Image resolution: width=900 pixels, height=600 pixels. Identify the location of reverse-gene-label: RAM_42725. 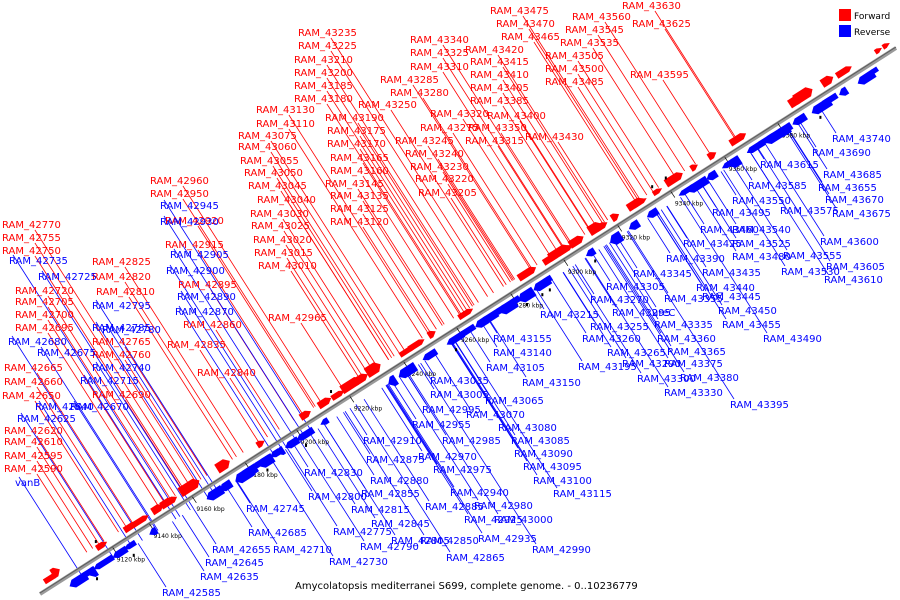
(67, 277).